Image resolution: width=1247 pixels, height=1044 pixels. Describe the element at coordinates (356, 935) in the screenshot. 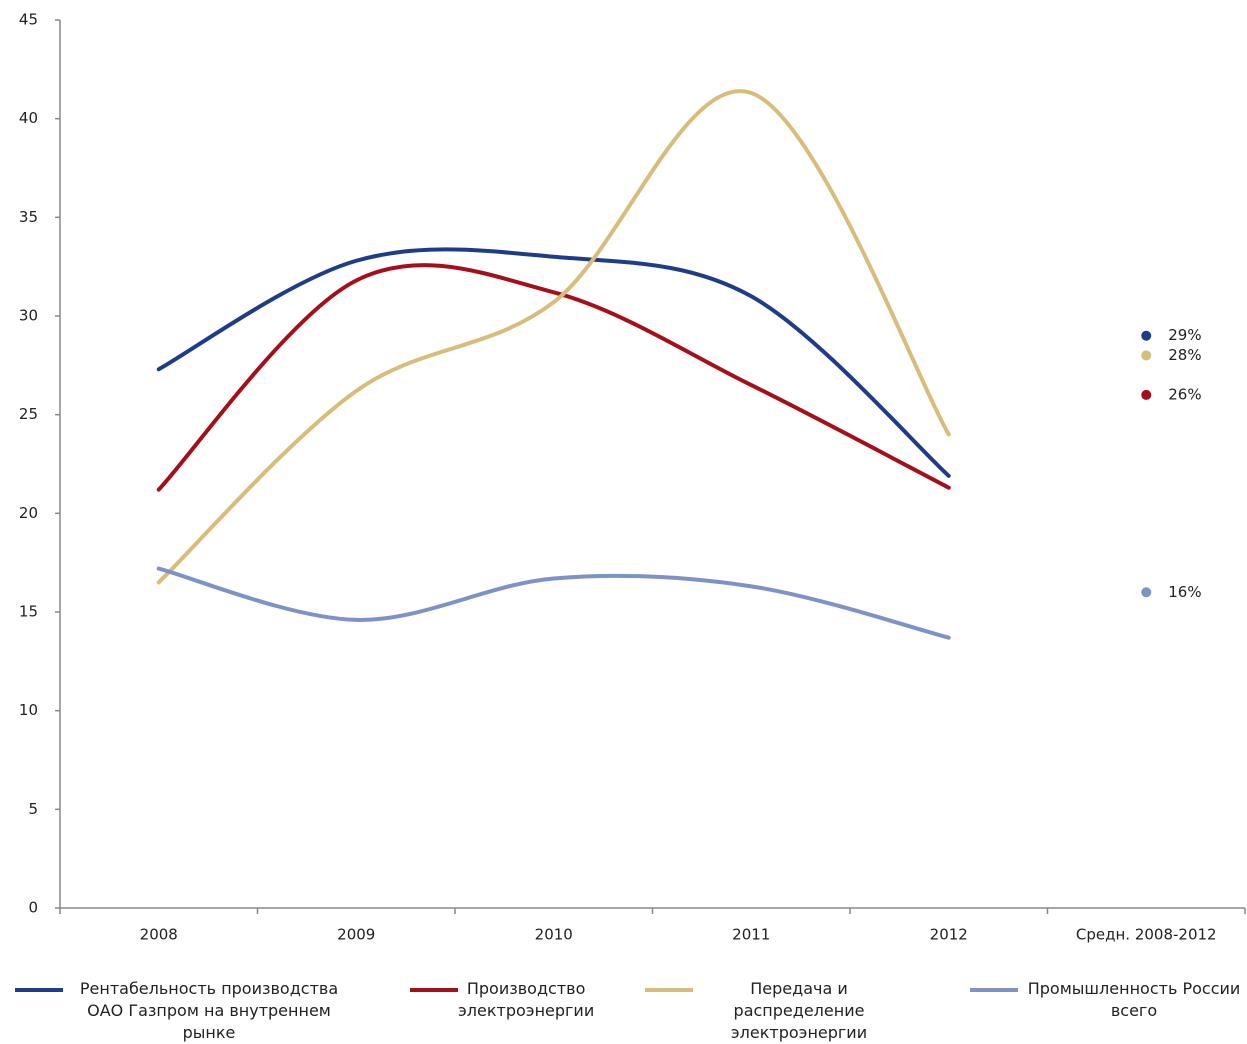

I see `x-tick-label: 2009` at that location.